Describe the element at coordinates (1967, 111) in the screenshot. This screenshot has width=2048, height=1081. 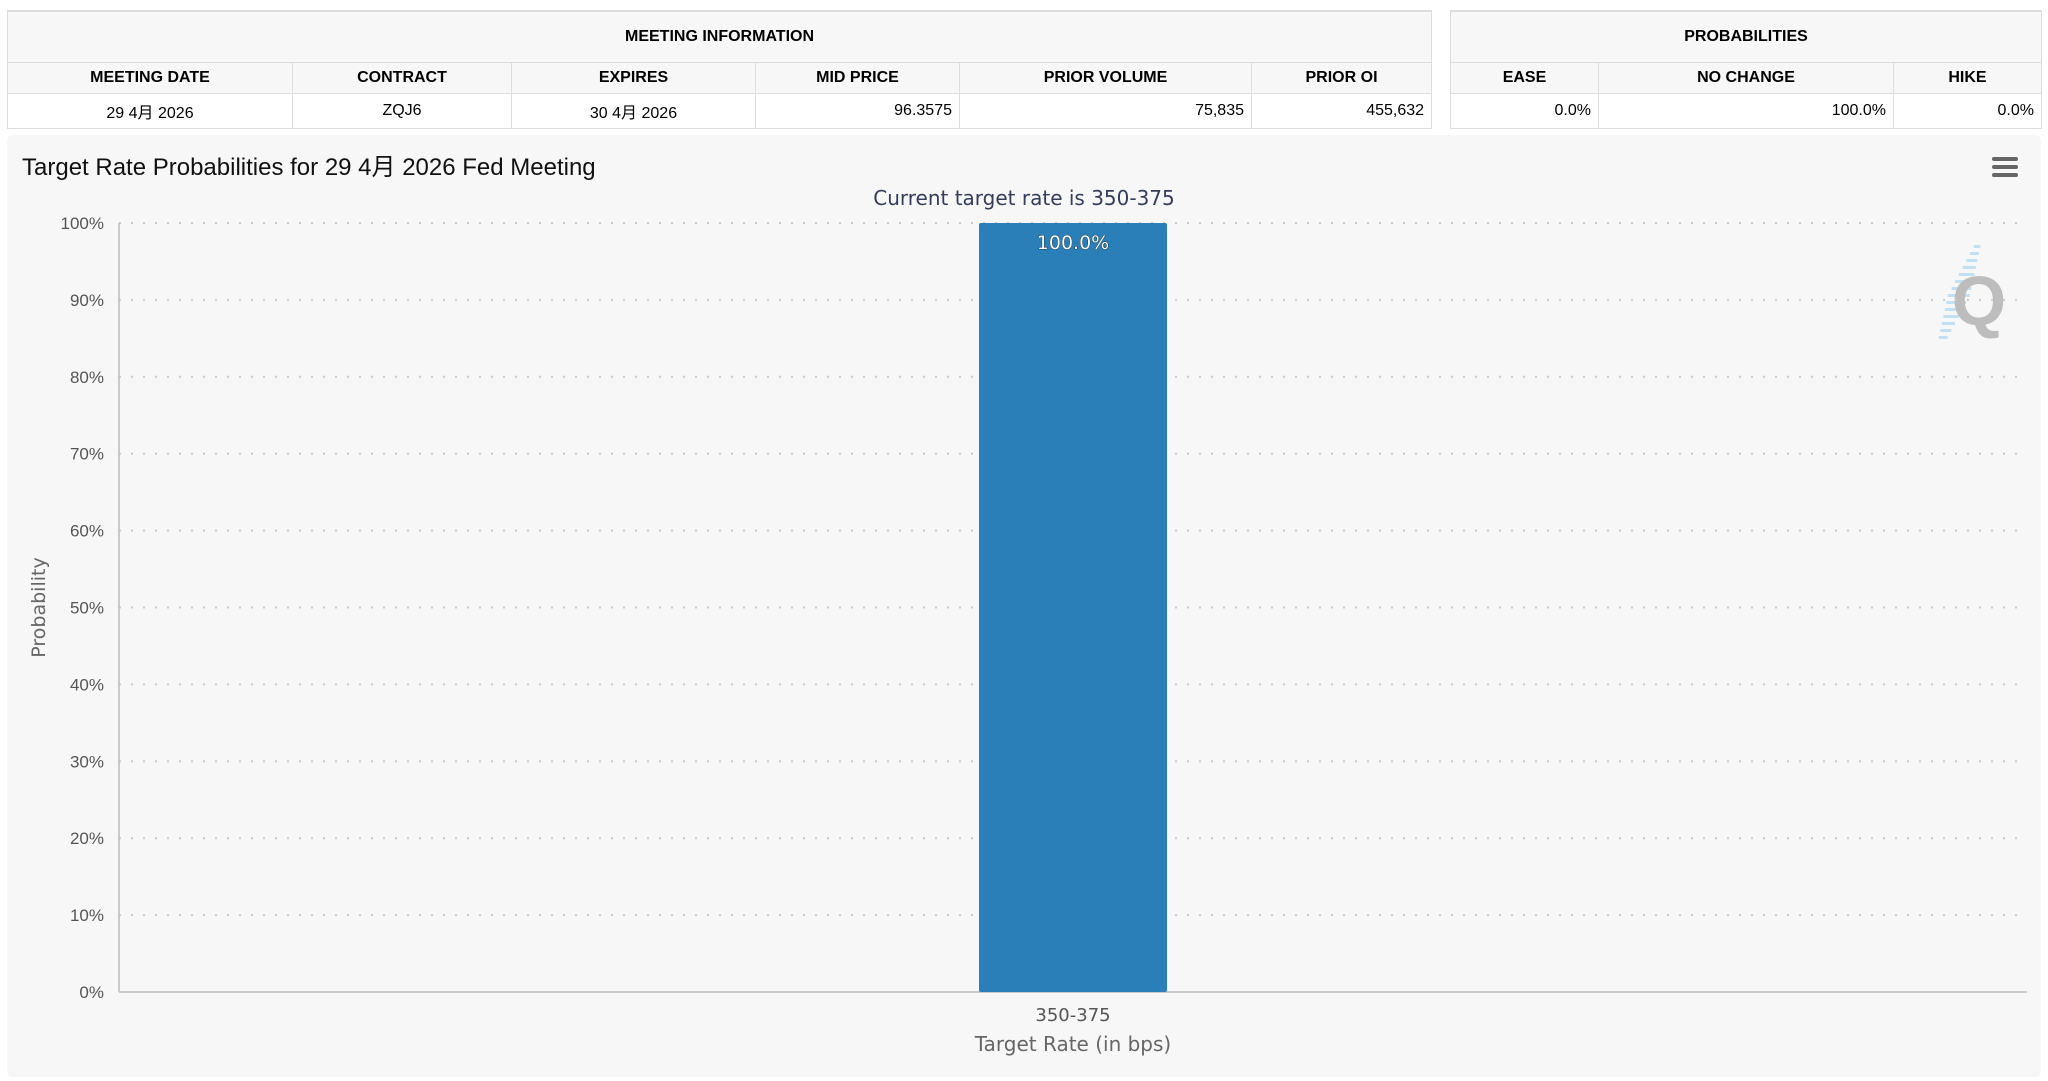
I see `hike-probability: 0.0%` at that location.